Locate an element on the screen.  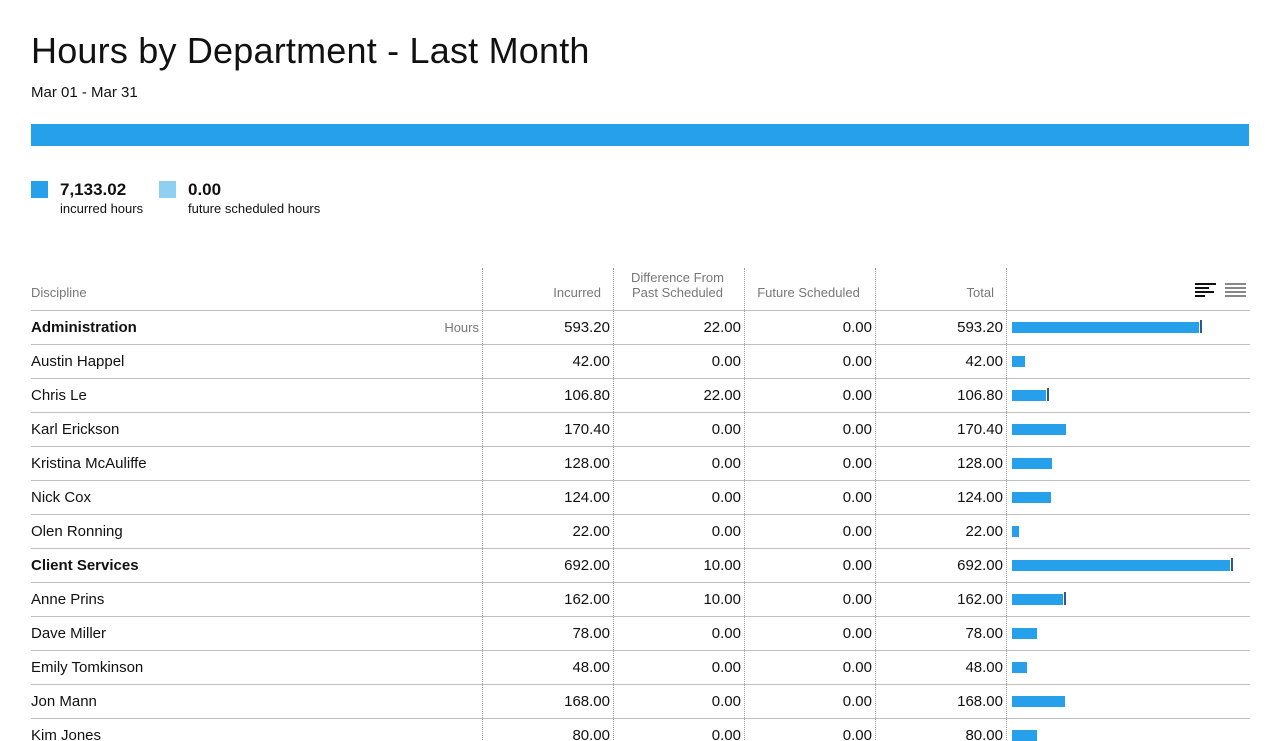
row-name: Dave Miller is located at coordinates (69, 633).